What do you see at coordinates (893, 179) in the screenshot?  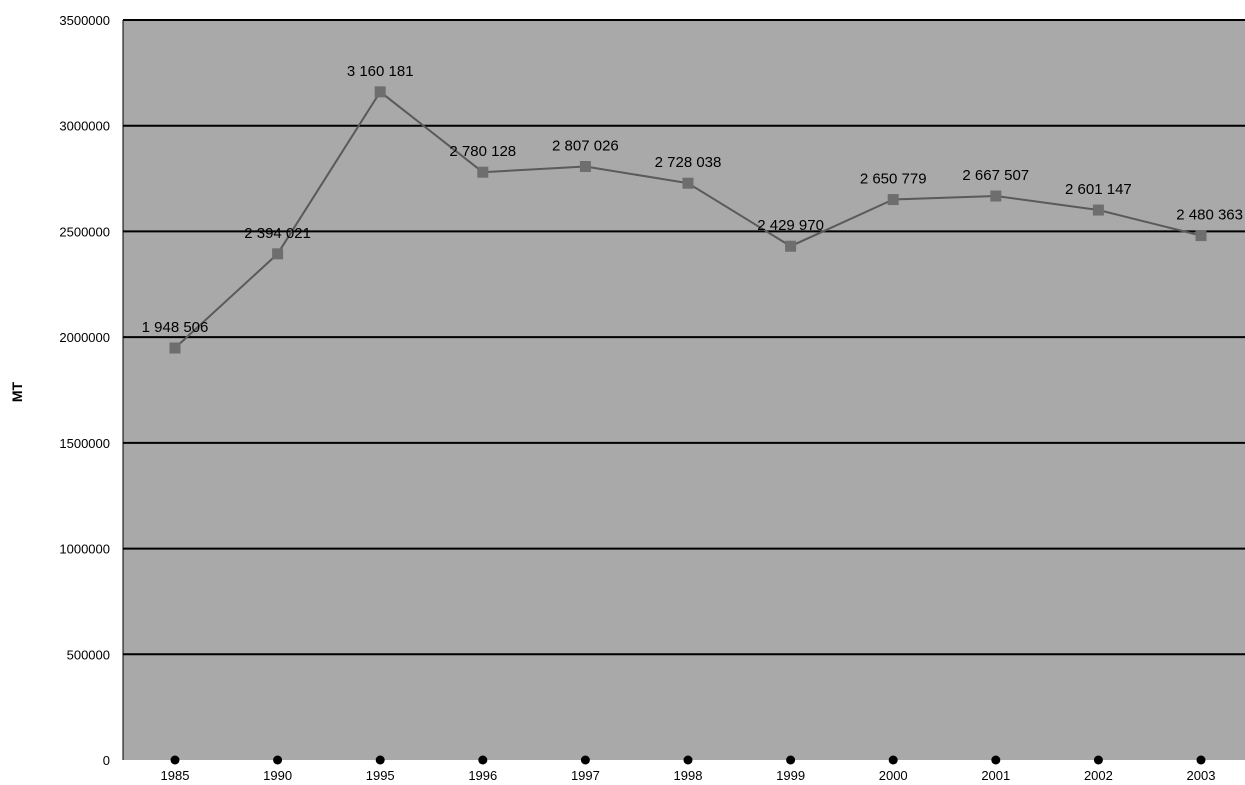 I see `data-label: 2 650 779` at bounding box center [893, 179].